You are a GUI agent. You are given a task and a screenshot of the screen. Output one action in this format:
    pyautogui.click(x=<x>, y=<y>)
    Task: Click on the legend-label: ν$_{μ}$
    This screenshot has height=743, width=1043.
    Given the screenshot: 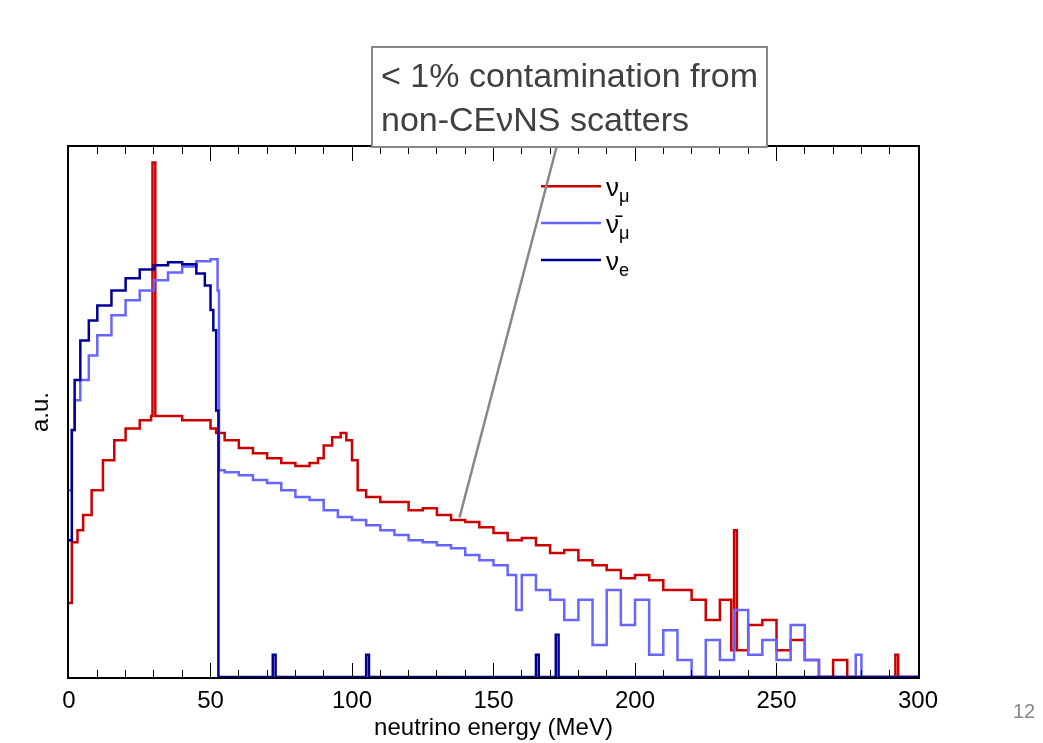 What is the action you would take?
    pyautogui.click(x=617, y=189)
    